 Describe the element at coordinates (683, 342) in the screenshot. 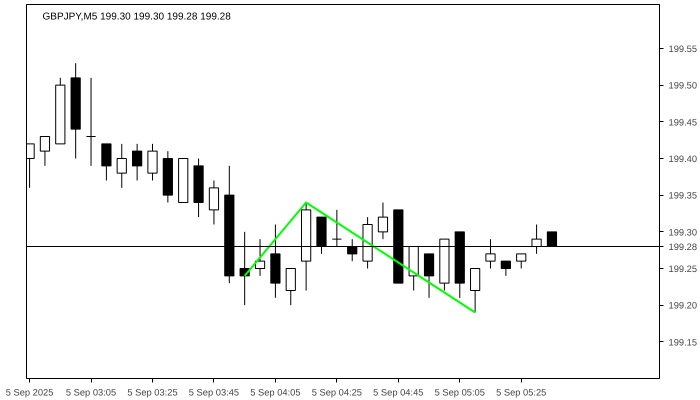

I see `y-tick-label: 199.15` at that location.